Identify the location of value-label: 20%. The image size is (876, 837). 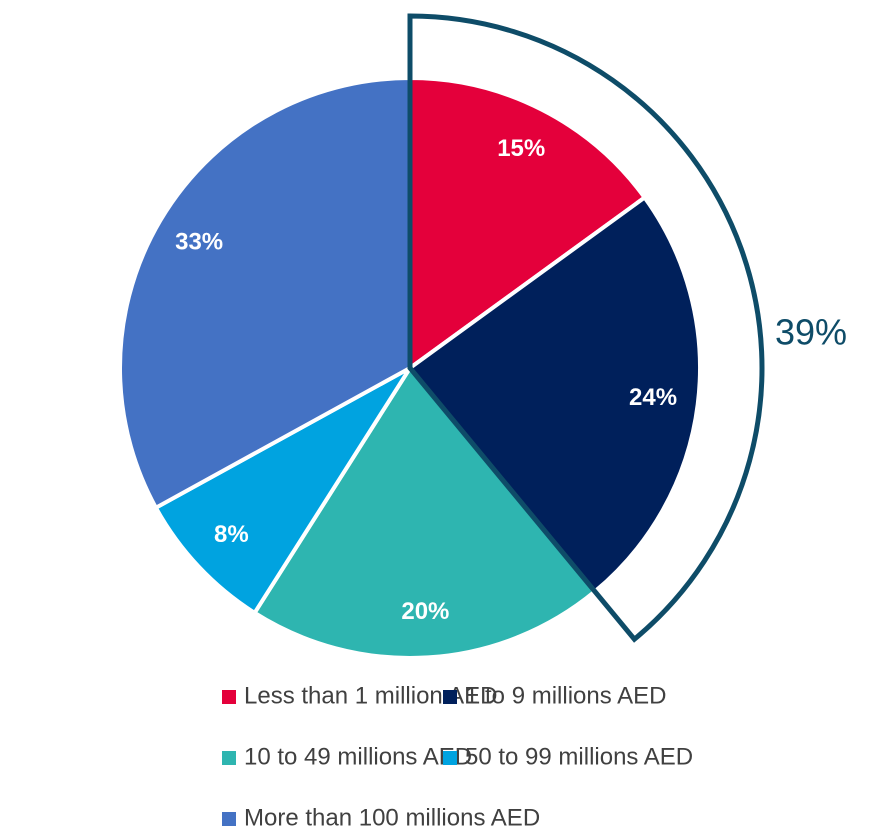
(425, 611).